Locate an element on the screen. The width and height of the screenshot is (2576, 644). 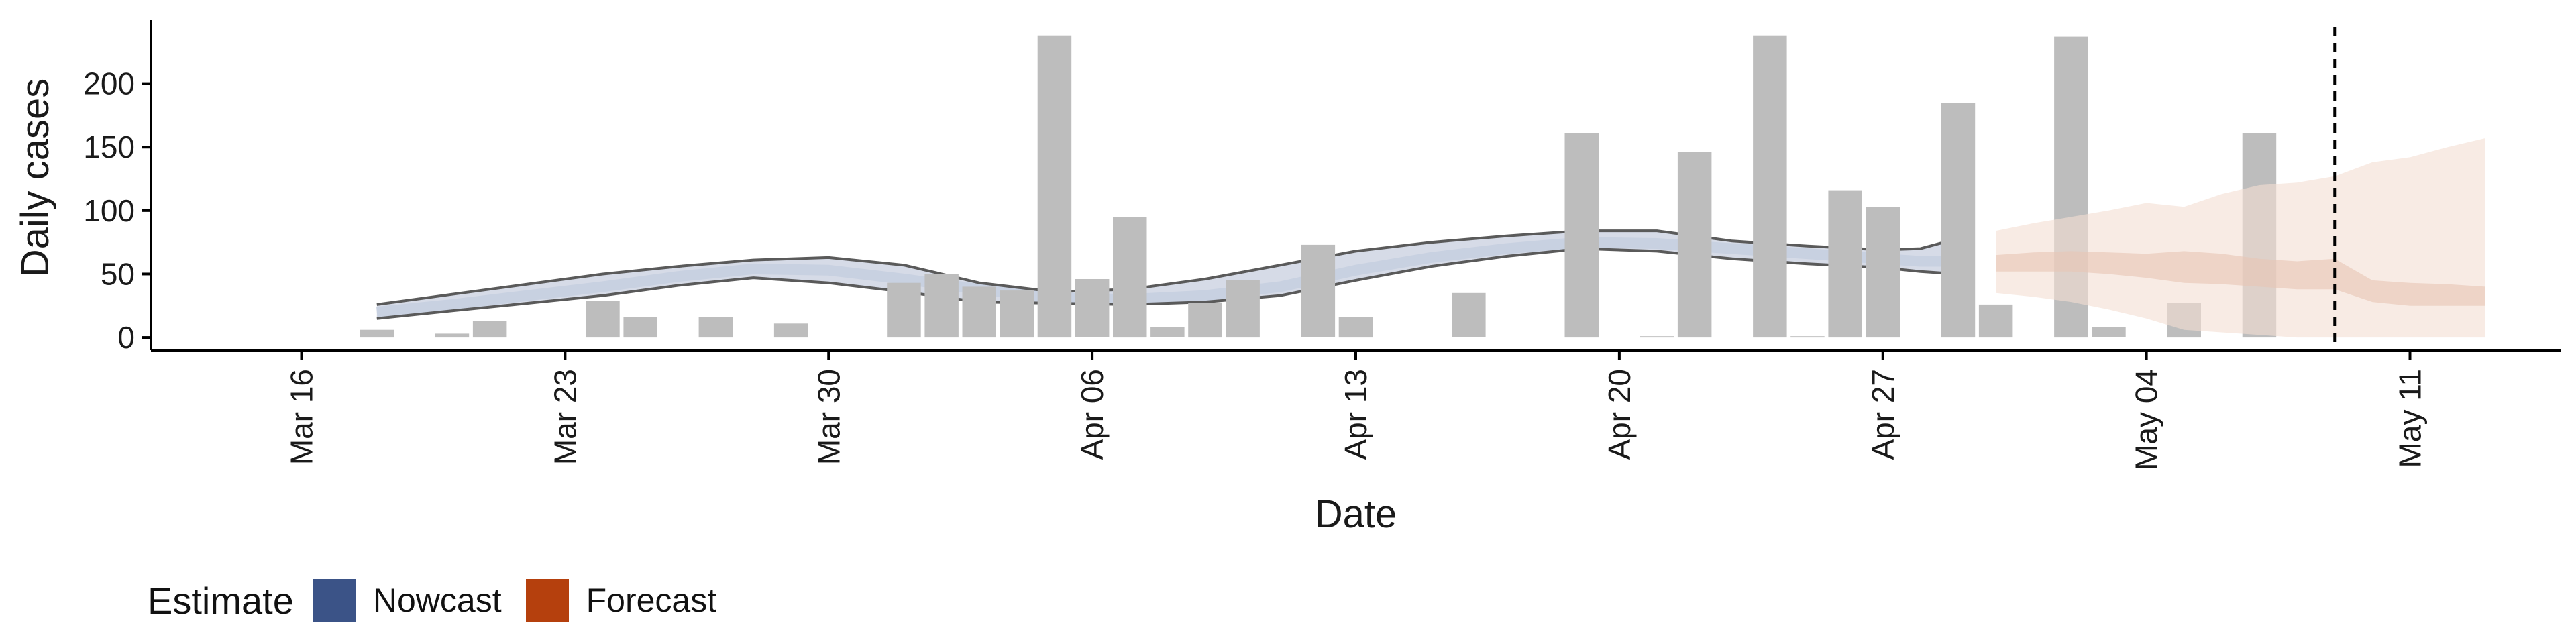
x-tick-label: Mar 16 is located at coordinates (301, 417).